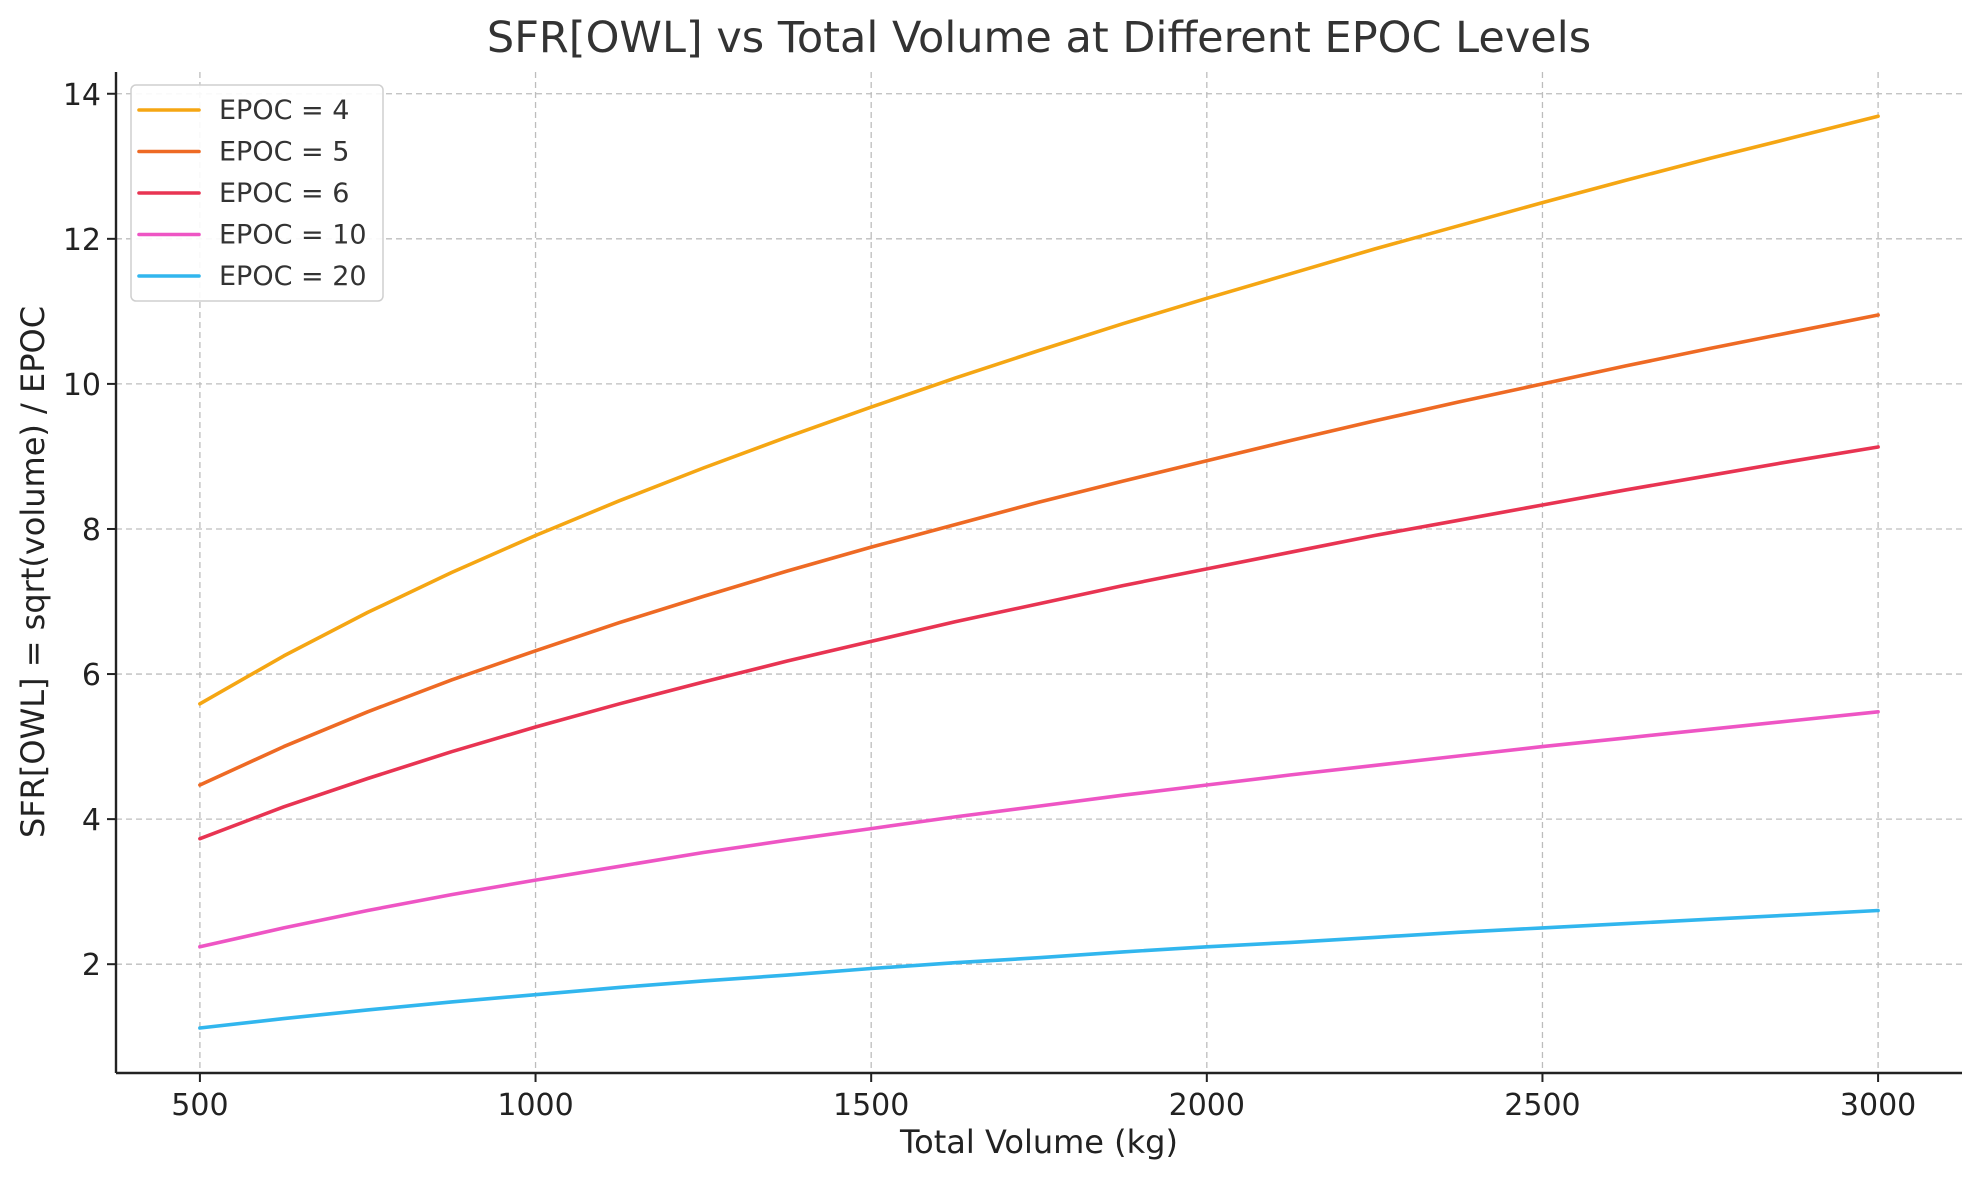 The width and height of the screenshot is (1979, 1180). What do you see at coordinates (91, 675) in the screenshot?
I see `y-tick-label: 6` at bounding box center [91, 675].